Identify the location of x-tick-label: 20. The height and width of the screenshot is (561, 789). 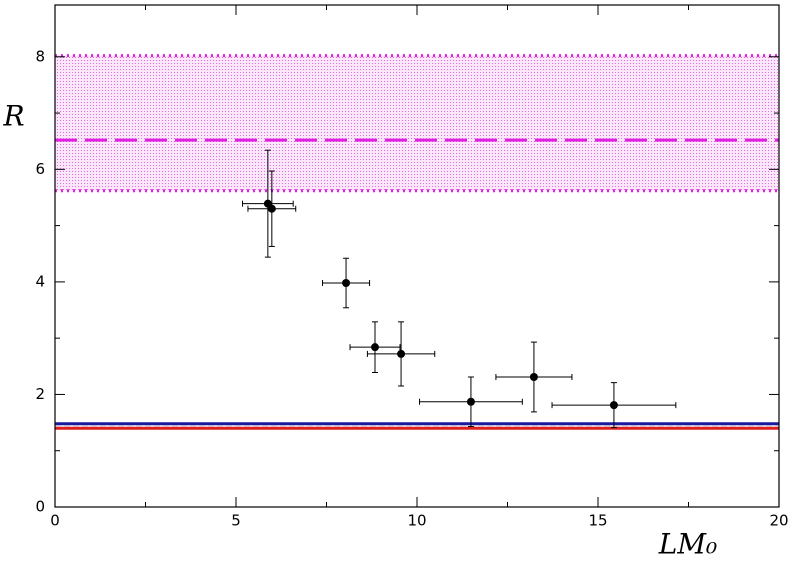
(778, 521).